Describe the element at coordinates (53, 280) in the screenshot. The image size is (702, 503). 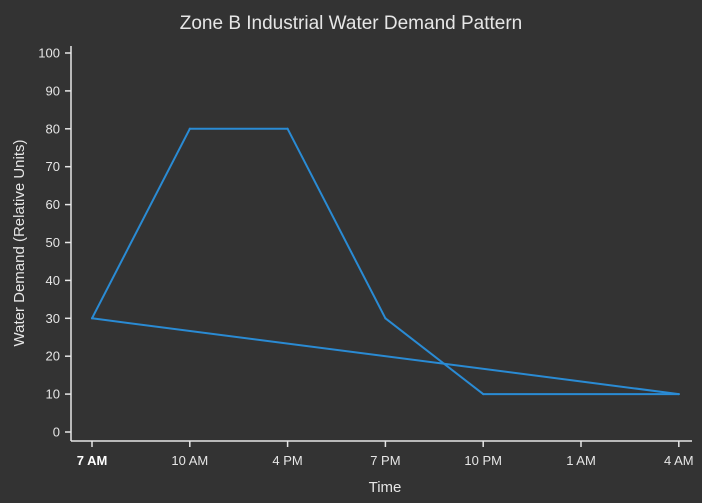
I see `y-tick-label: 40` at that location.